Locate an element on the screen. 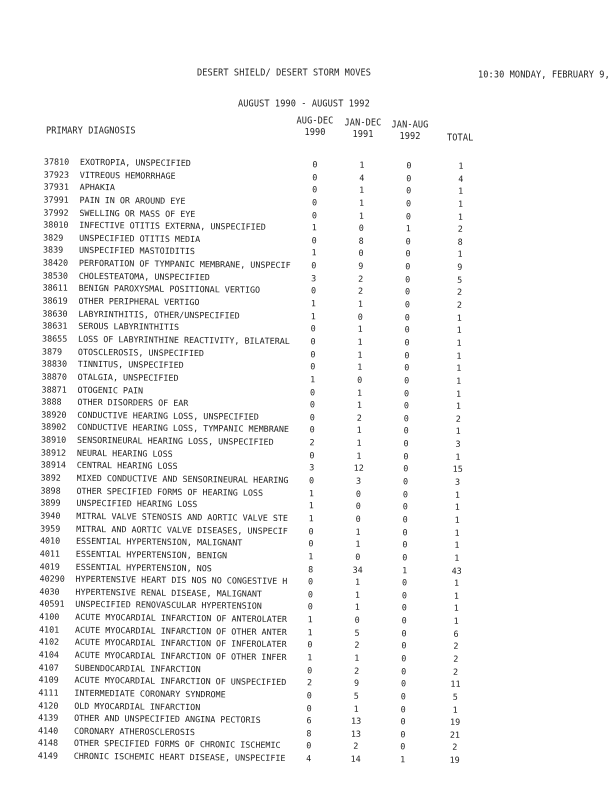 The width and height of the screenshot is (611, 792). diagnosis-code: 3829 is located at coordinates (53, 237).